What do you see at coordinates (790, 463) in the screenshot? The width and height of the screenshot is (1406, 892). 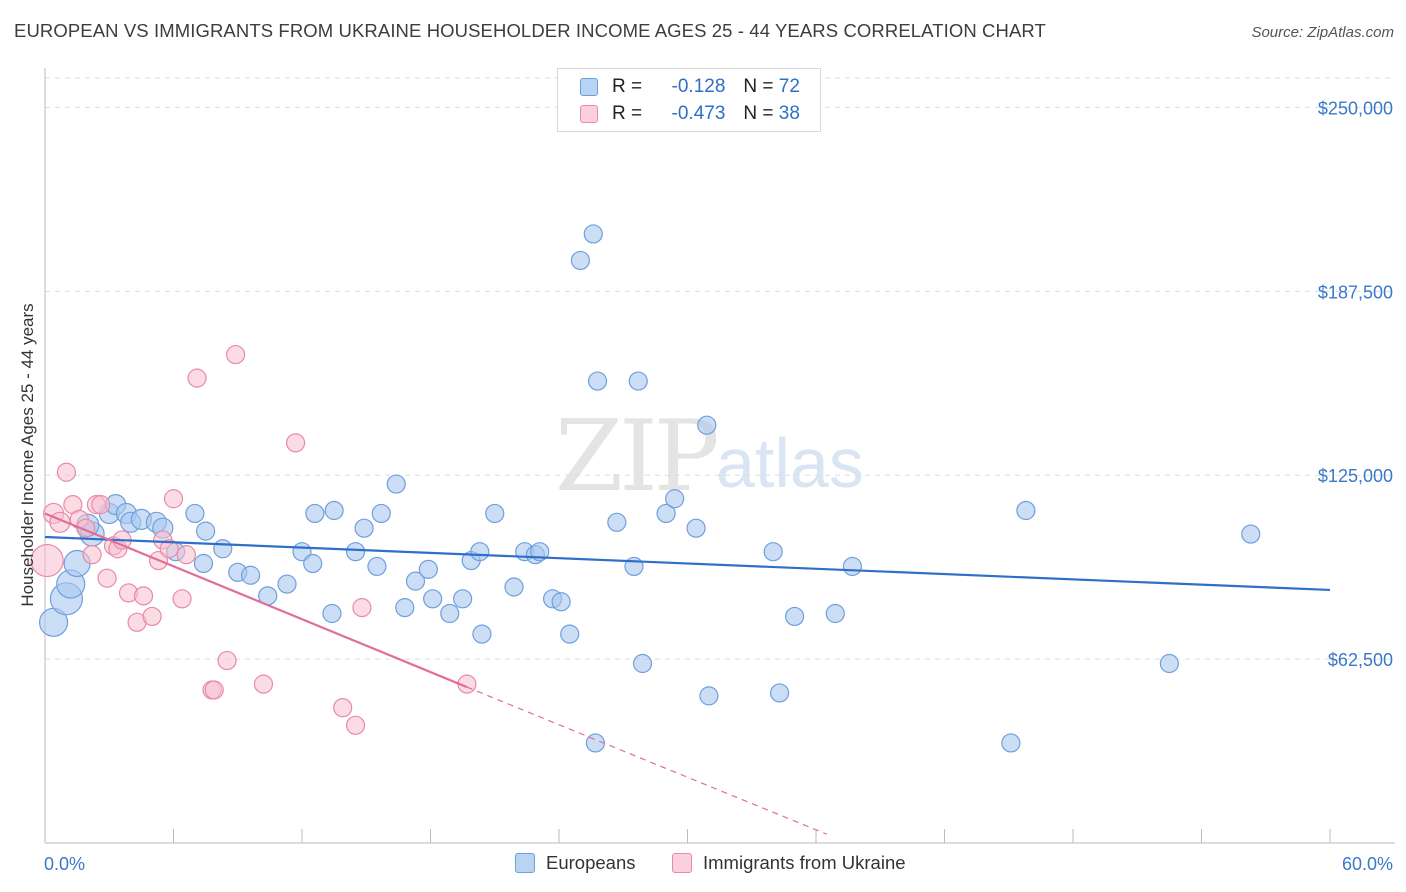 I see `watermark-atlas: atlas` at bounding box center [790, 463].